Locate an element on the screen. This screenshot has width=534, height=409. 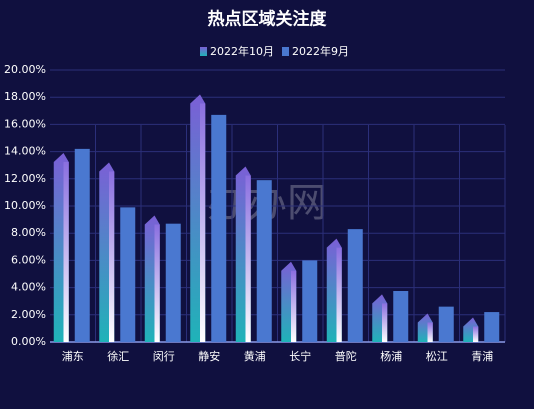
x-tick-label: 徐汇 is located at coordinates (118, 356).